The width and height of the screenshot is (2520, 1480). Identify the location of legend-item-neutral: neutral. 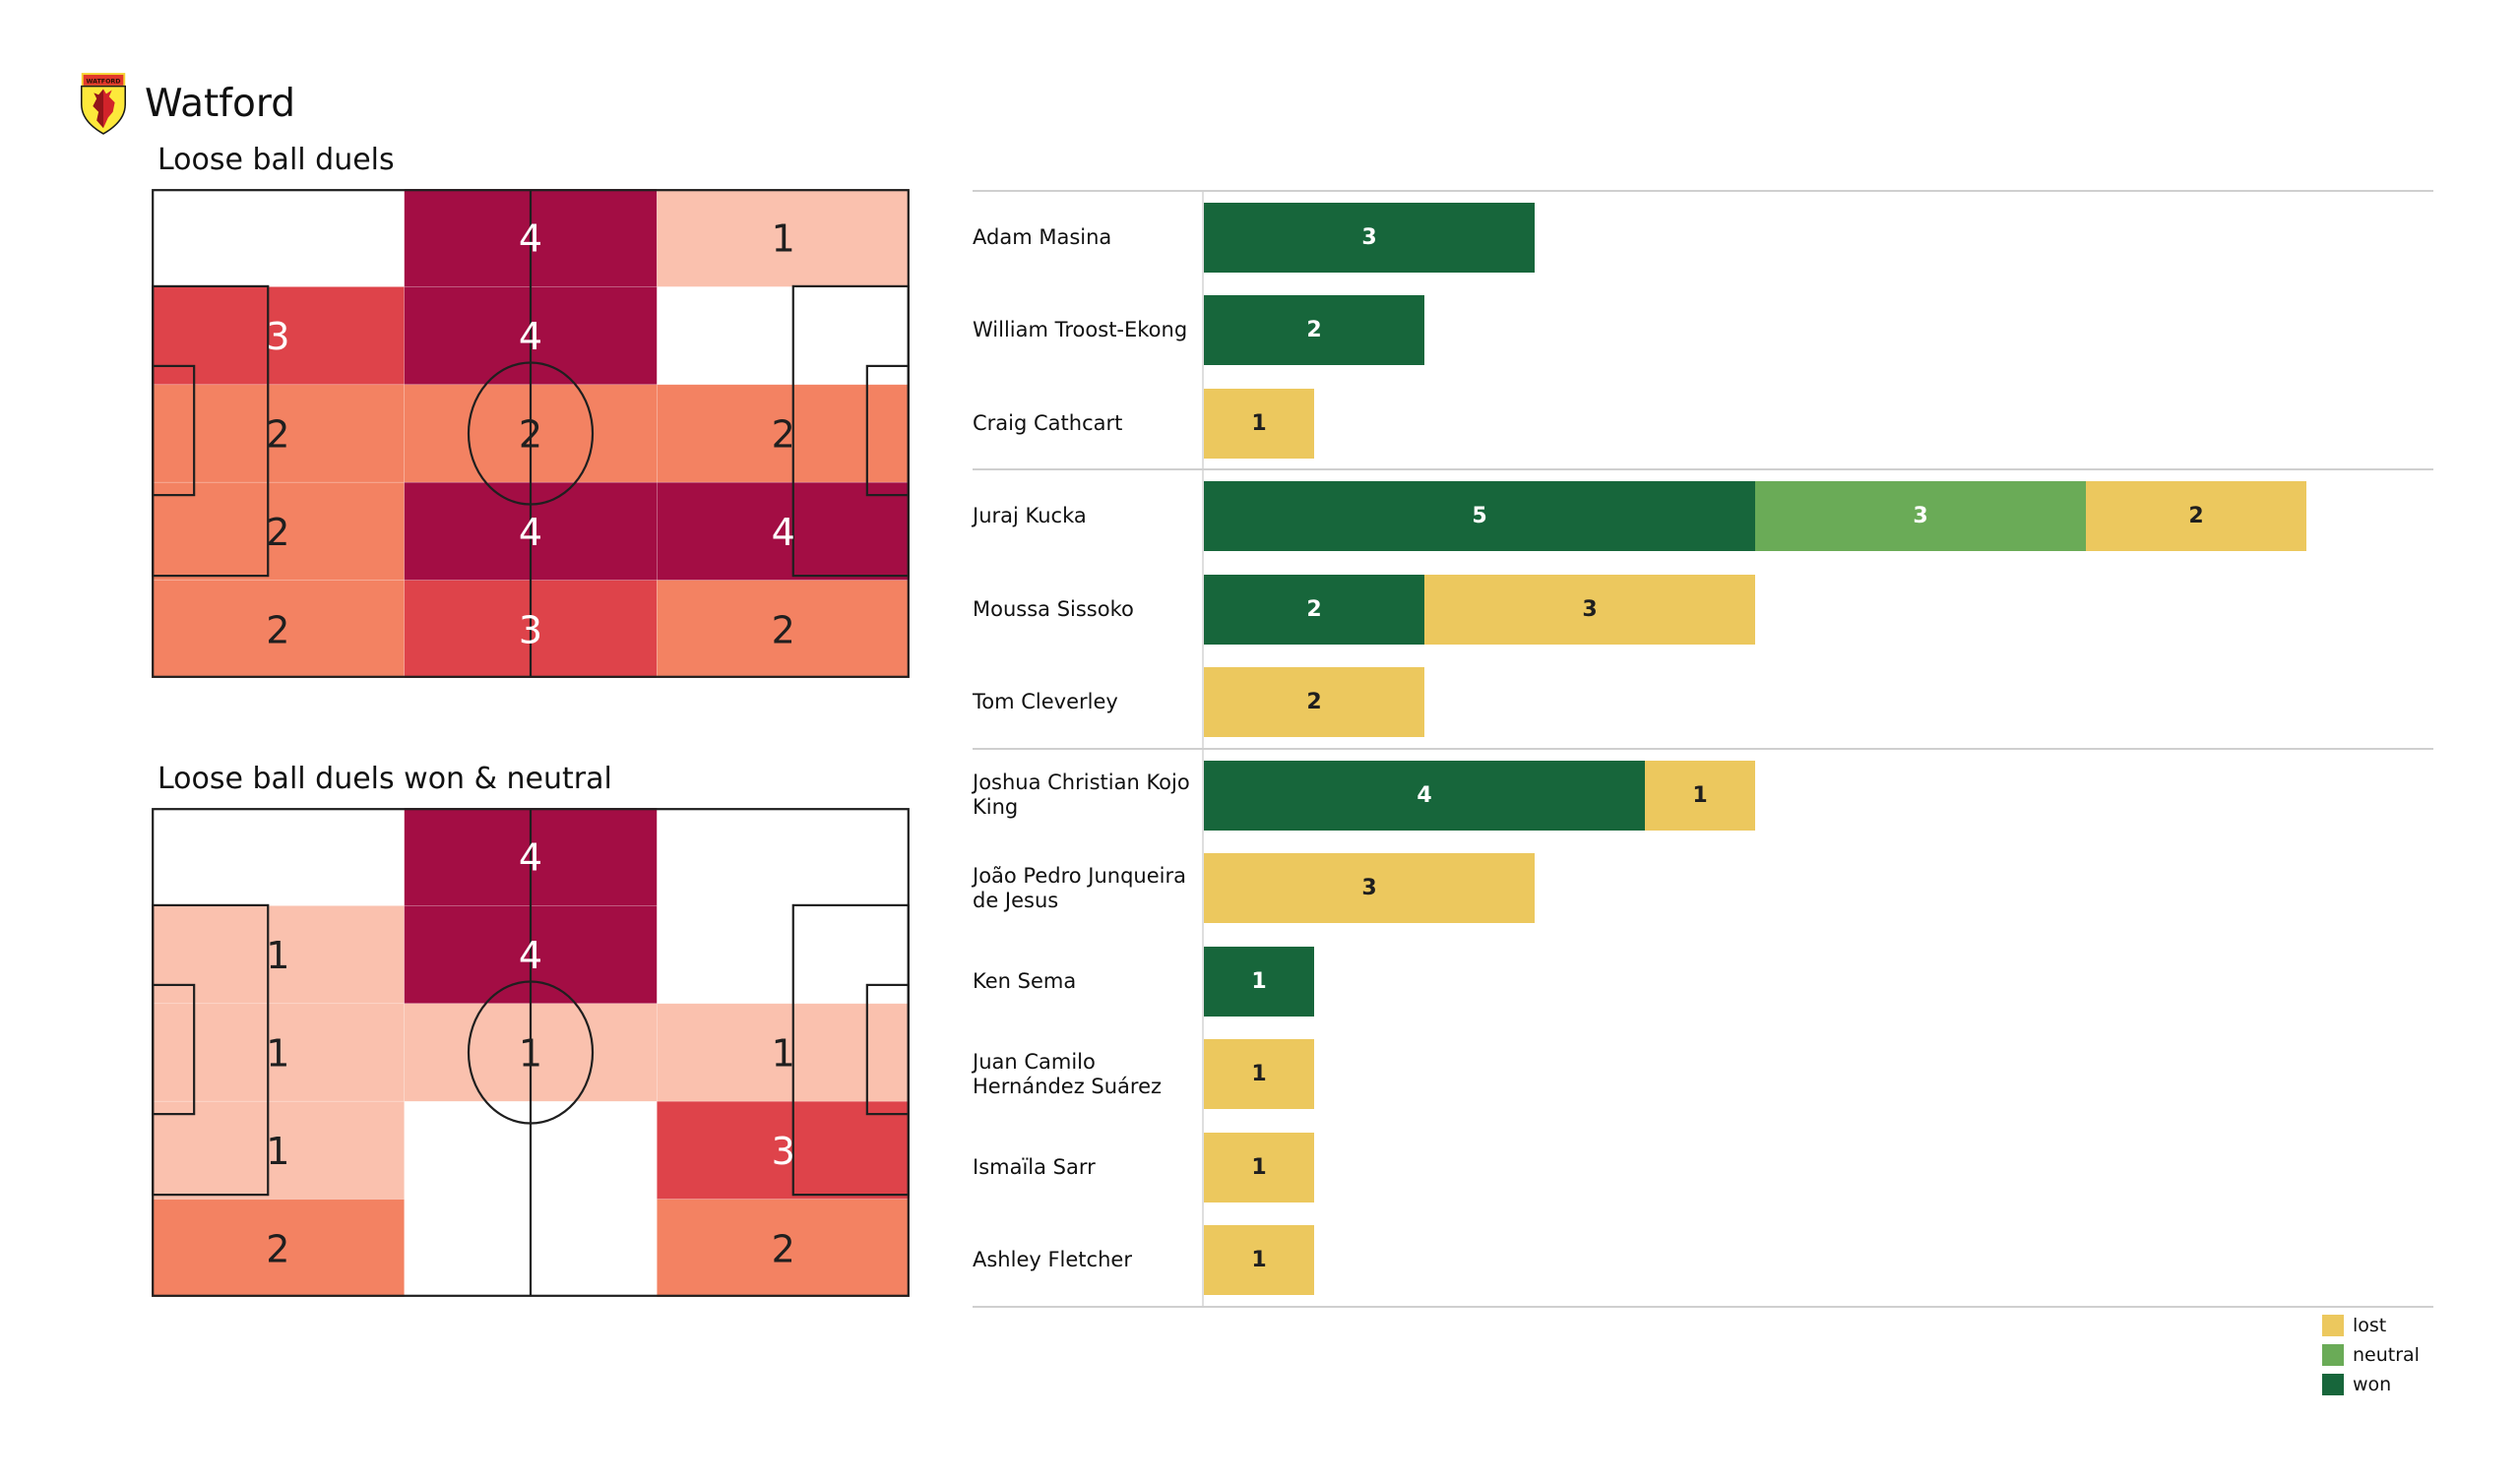
(2371, 1355).